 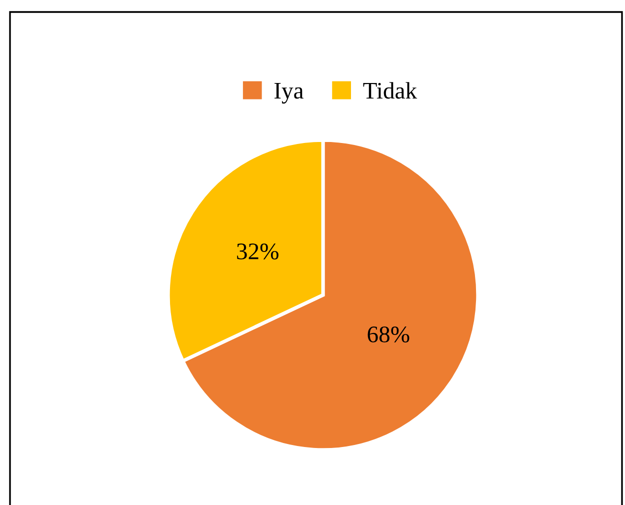 What do you see at coordinates (389, 334) in the screenshot?
I see `data-label: 68%` at bounding box center [389, 334].